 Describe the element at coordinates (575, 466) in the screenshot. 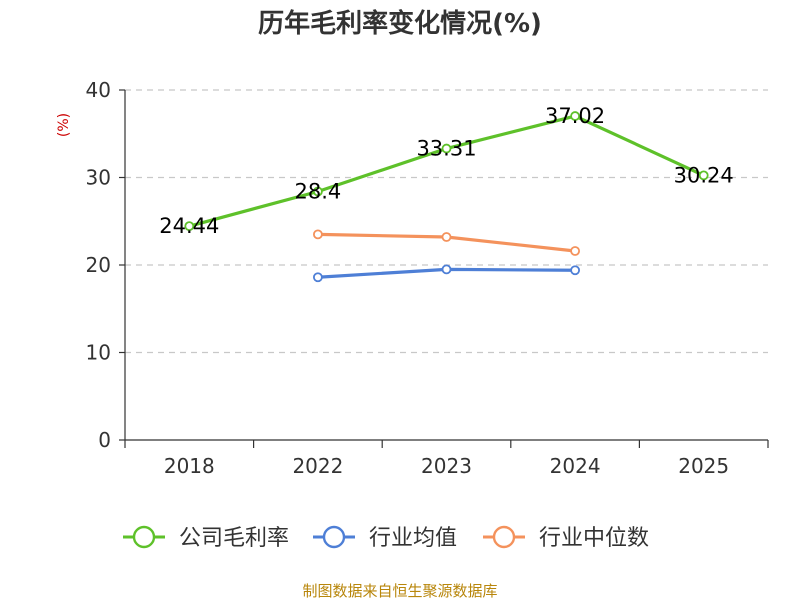

I see `x-tick-label: 2024` at that location.